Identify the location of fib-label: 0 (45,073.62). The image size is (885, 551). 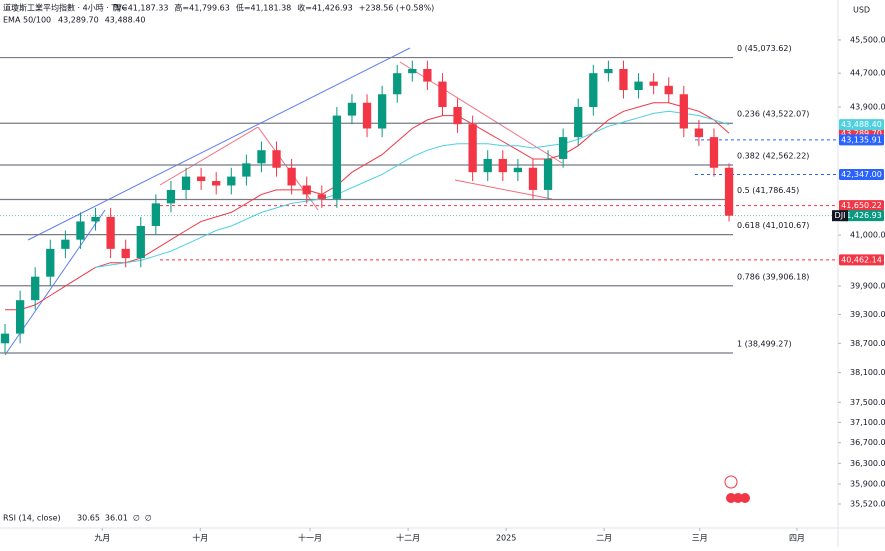
(764, 48).